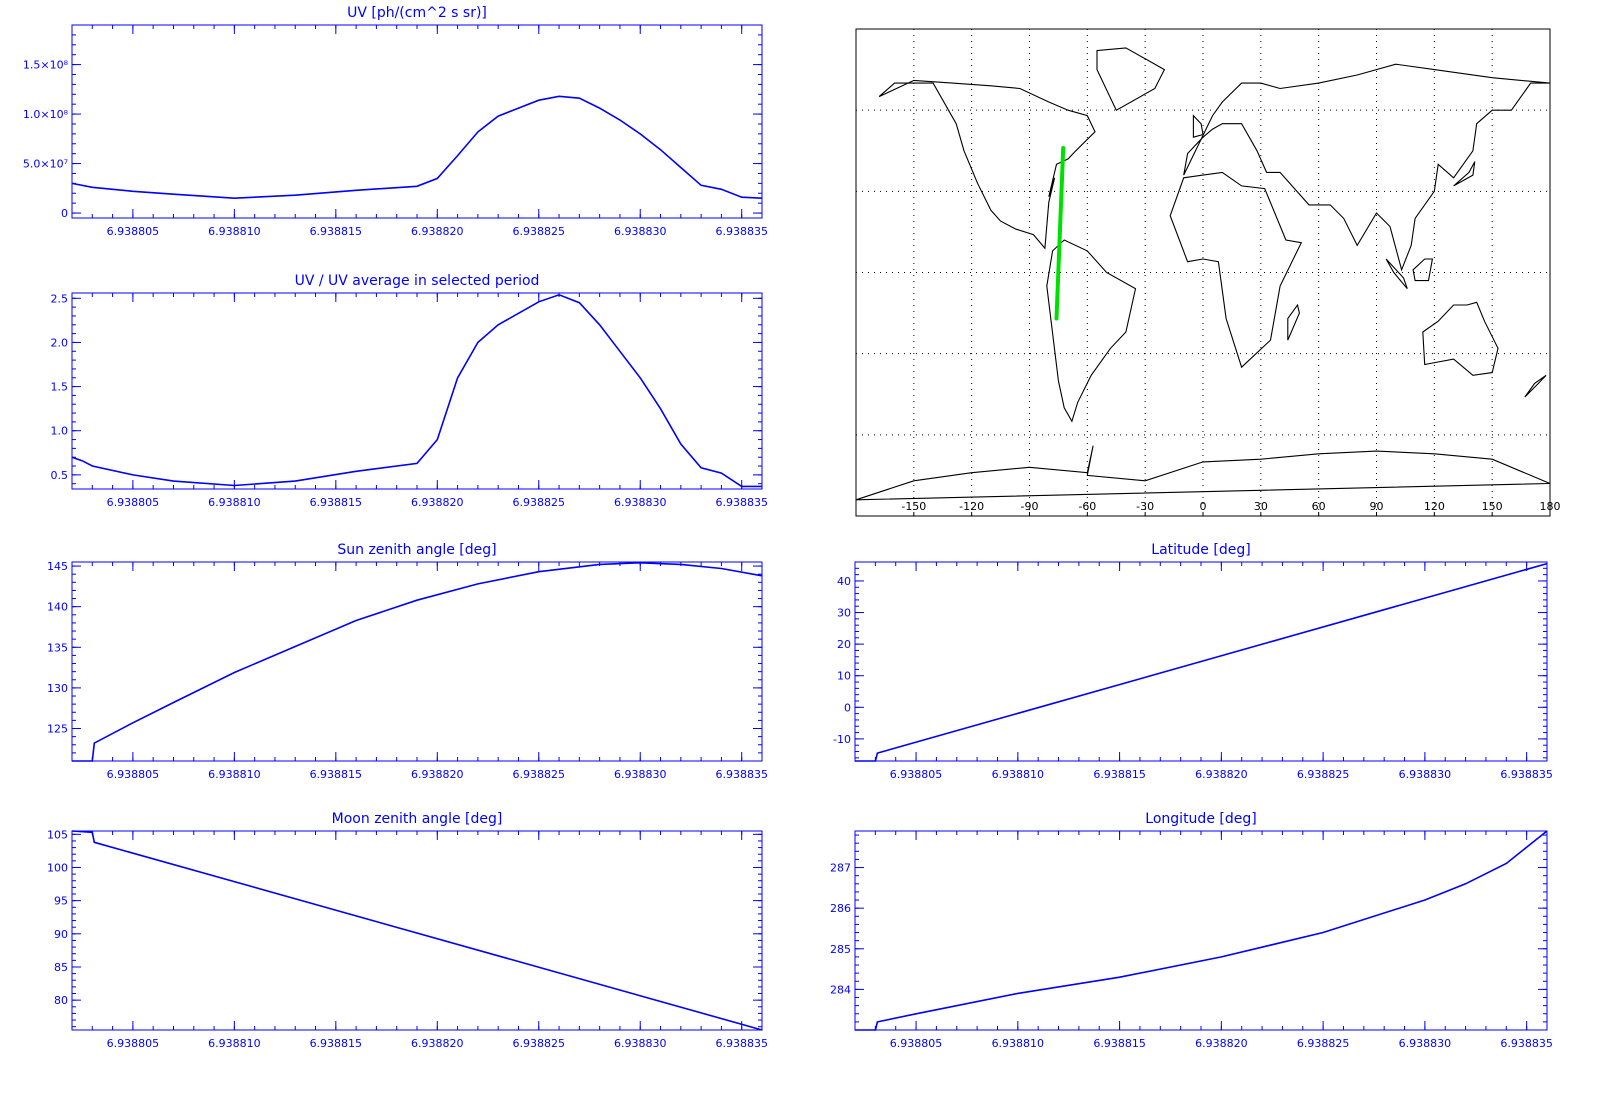  Describe the element at coordinates (417, 281) in the screenshot. I see `chart-title: UV / UV average in selected period` at that location.